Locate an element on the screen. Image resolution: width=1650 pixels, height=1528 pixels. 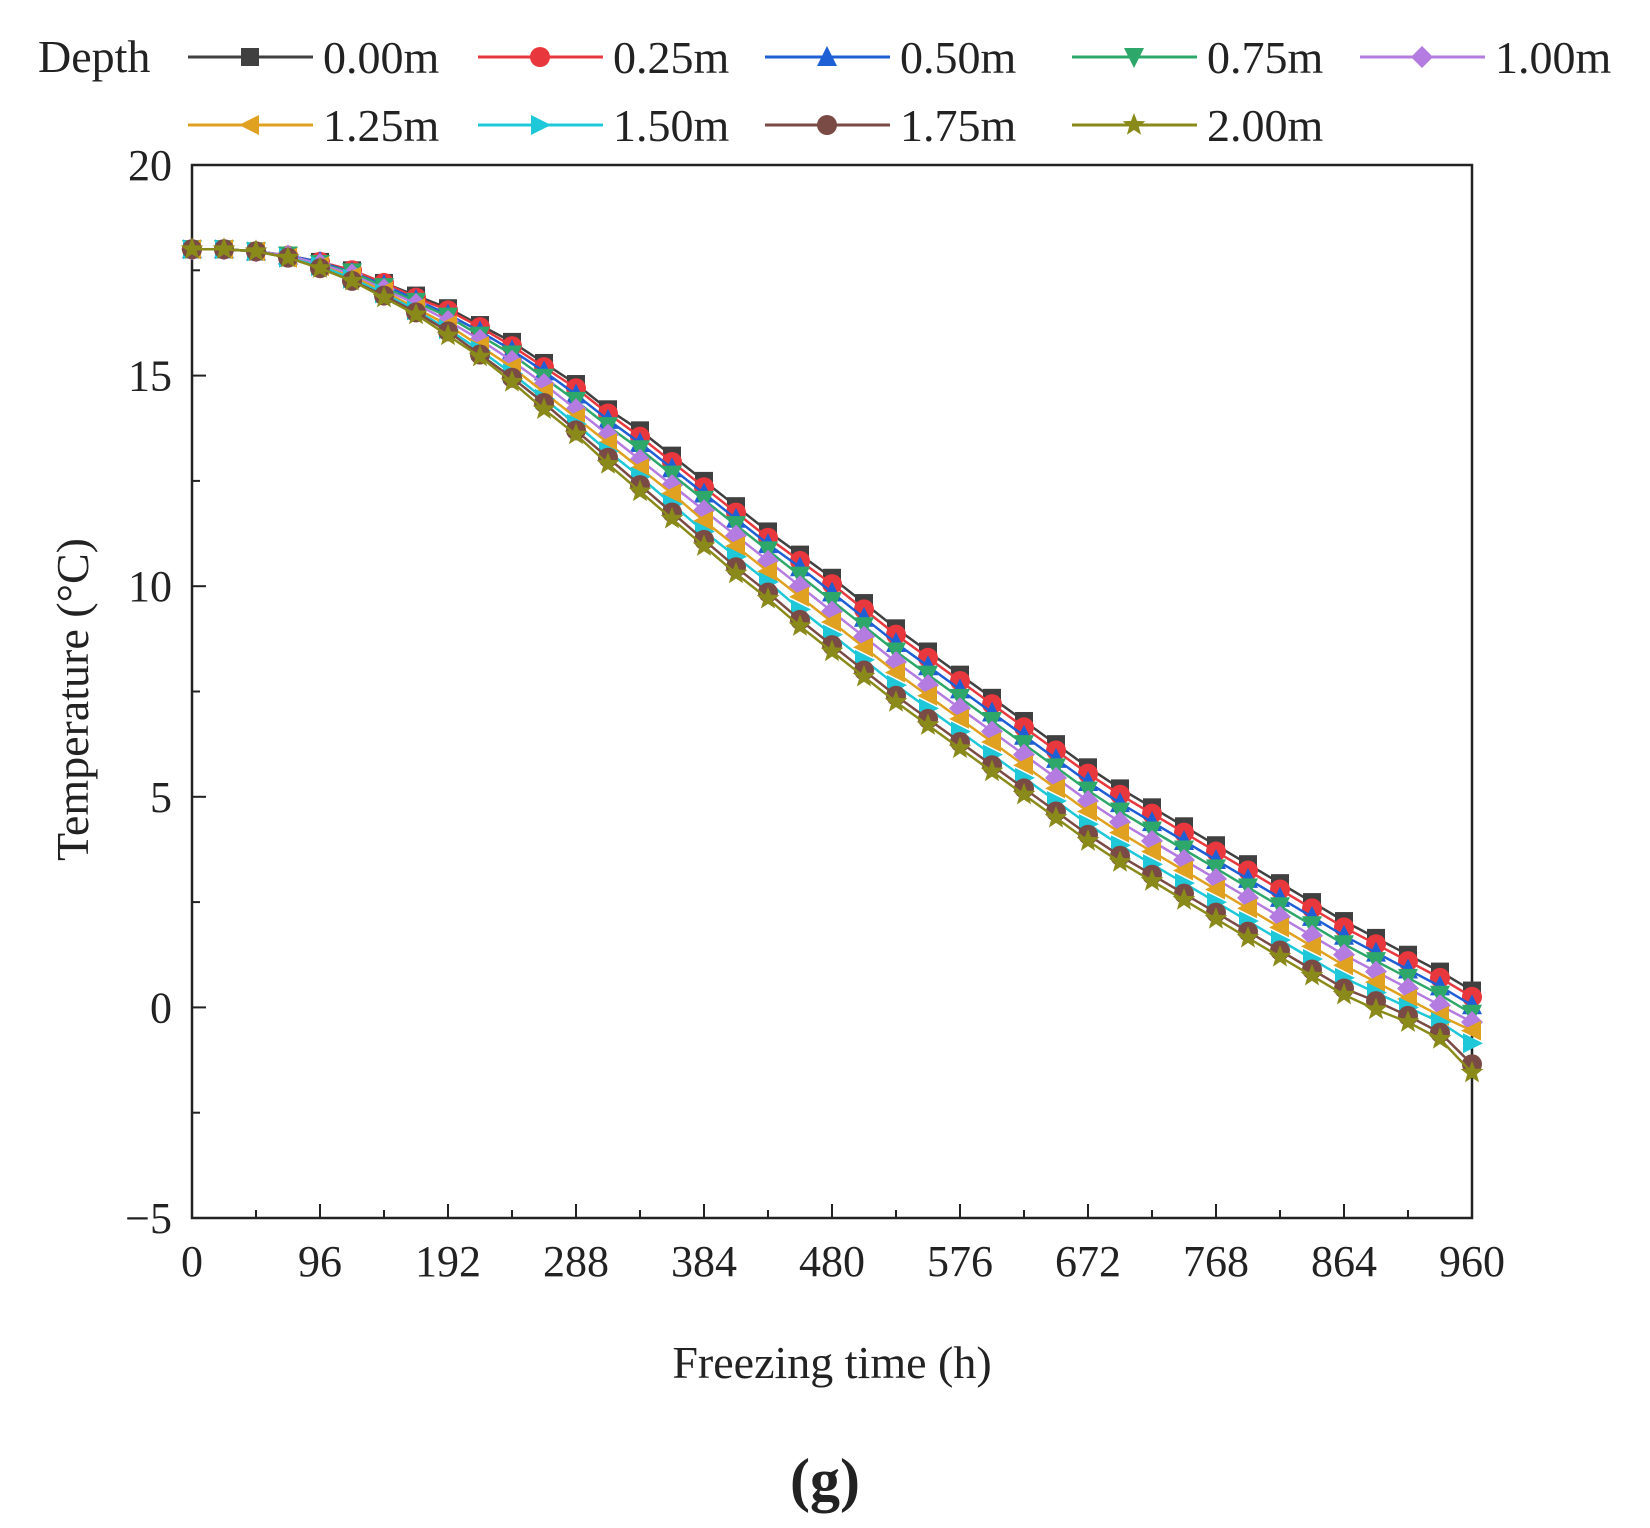
x-tick-label: 480 is located at coordinates (832, 1261).